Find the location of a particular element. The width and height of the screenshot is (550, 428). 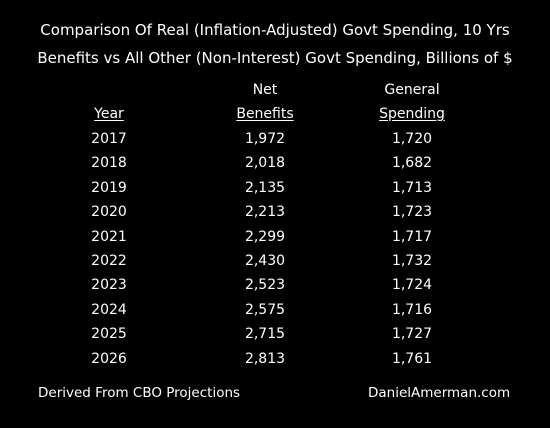

general-spending-cell: 1,724 is located at coordinates (412, 285).